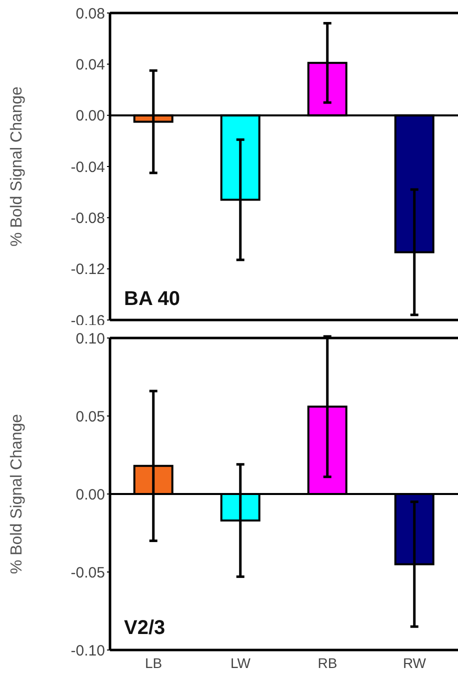 Image resolution: width=458 pixels, height=680 pixels. What do you see at coordinates (152, 299) in the screenshot?
I see `annotation: BA 40` at bounding box center [152, 299].